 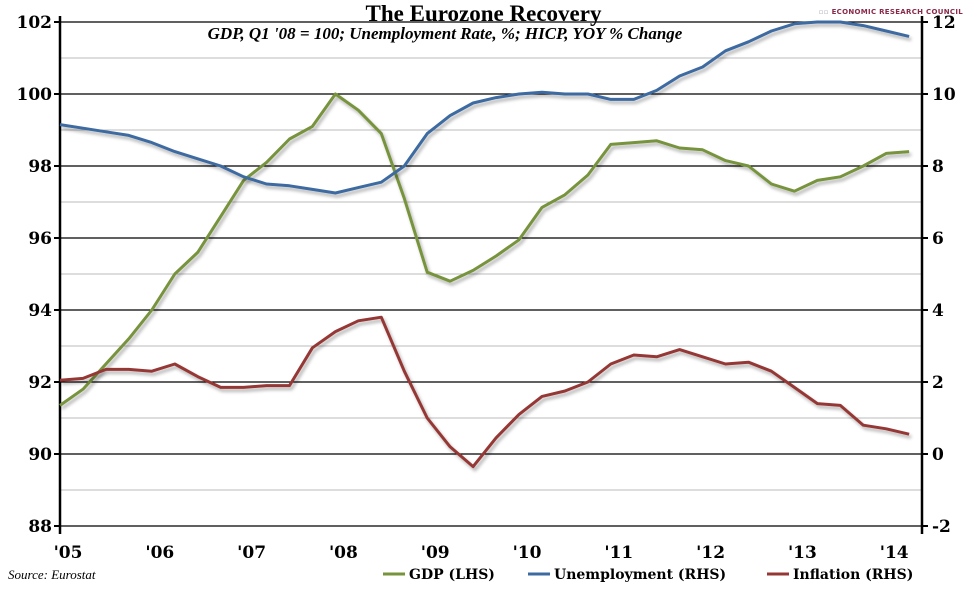 What do you see at coordinates (343, 553) in the screenshot?
I see `x-tick-label: '08` at bounding box center [343, 553].